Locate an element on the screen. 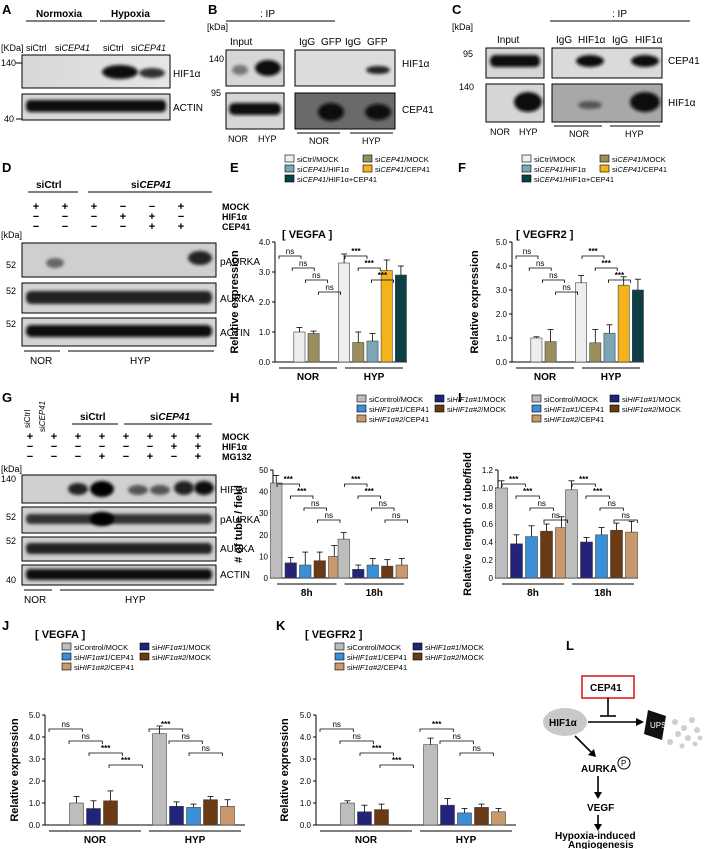 The width and height of the screenshot is (708, 849). legend-label: siControl/MOCK is located at coordinates (101, 647).